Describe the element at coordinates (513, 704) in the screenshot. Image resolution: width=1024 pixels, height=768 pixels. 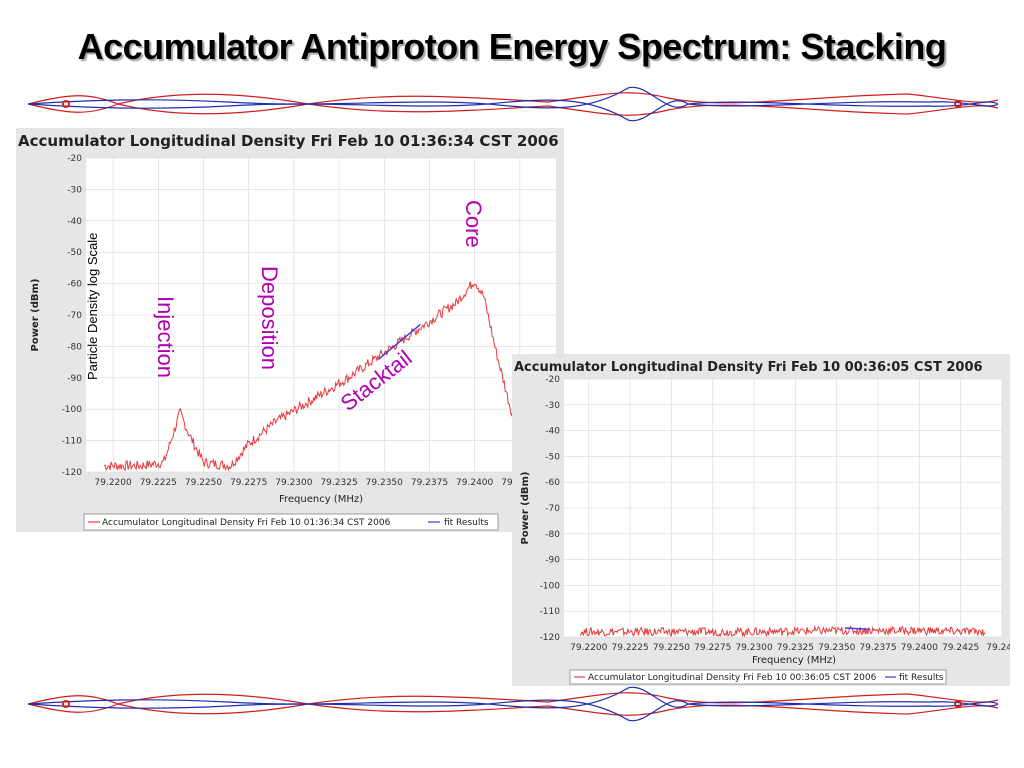
I see `beam-envelope-decoration-bottom` at that location.